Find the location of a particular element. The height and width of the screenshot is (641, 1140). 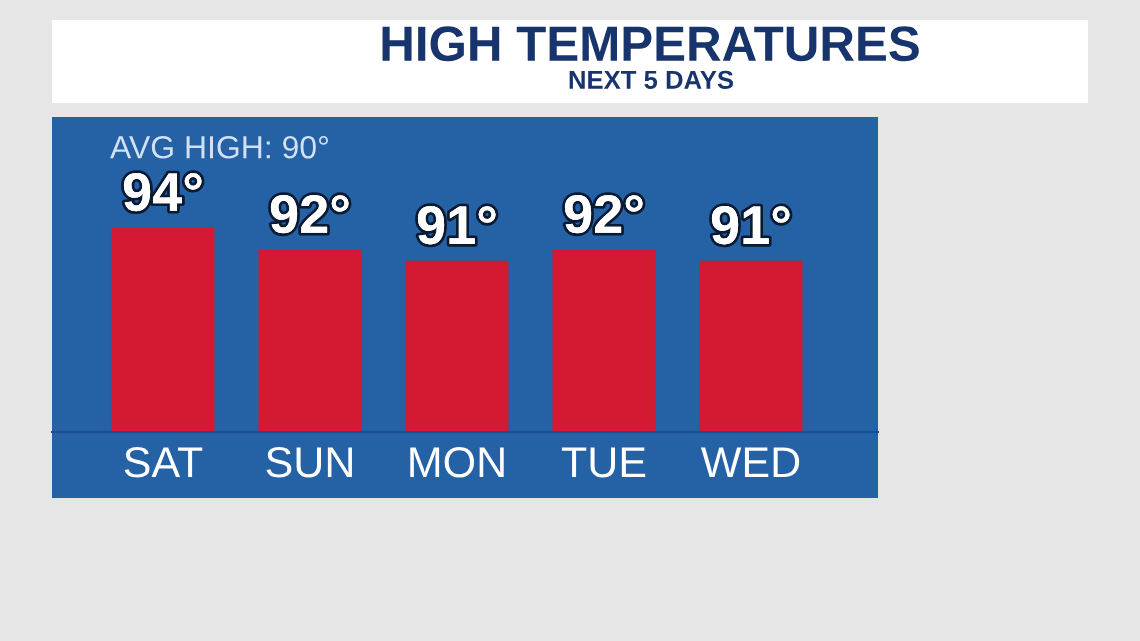

chart-title: HIGH TEMPERATURES is located at coordinates (650, 44).